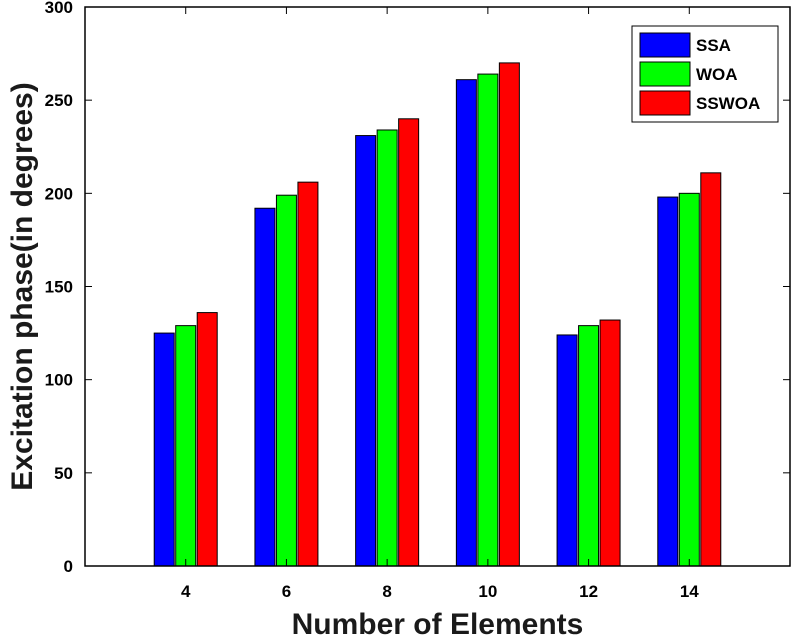  Describe the element at coordinates (63, 473) in the screenshot. I see `y-tick-label: 50` at that location.